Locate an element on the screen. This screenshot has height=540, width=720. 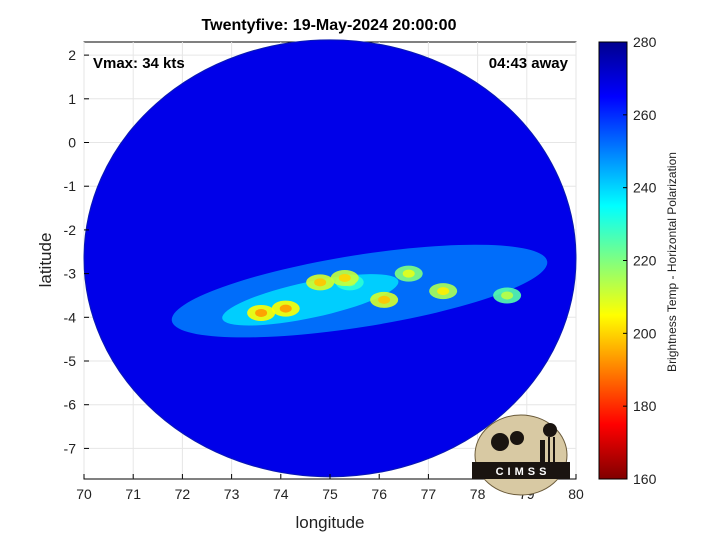
y-tick-label: -7 is located at coordinates (70, 448).